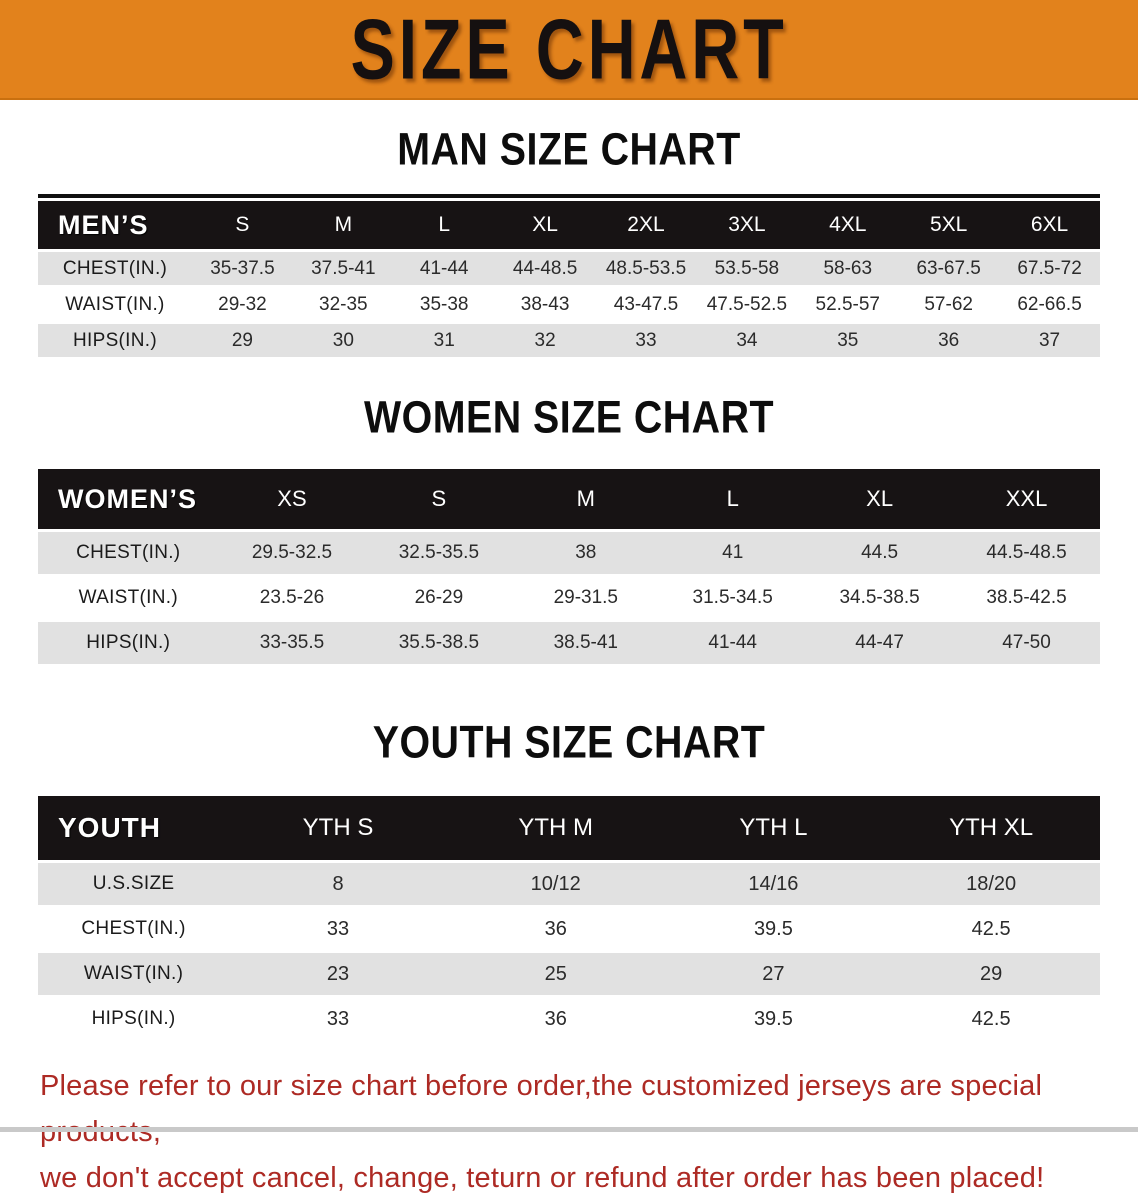  I want to click on men-cell-waist-in-l: 35-38, so click(444, 304).